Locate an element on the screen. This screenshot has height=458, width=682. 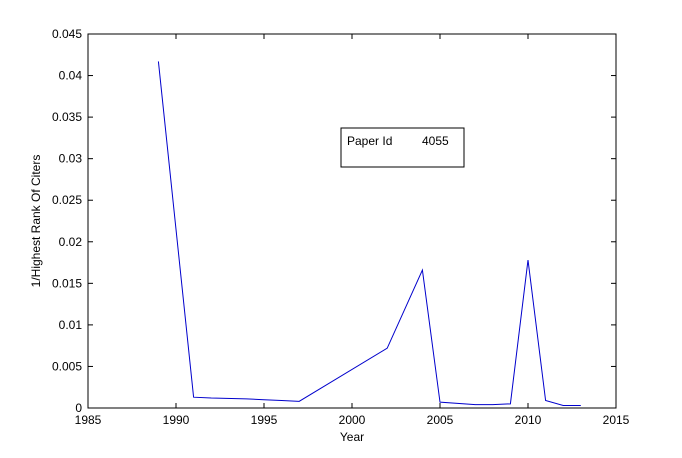
y-tick-label: 0.035 is located at coordinates (67, 117).